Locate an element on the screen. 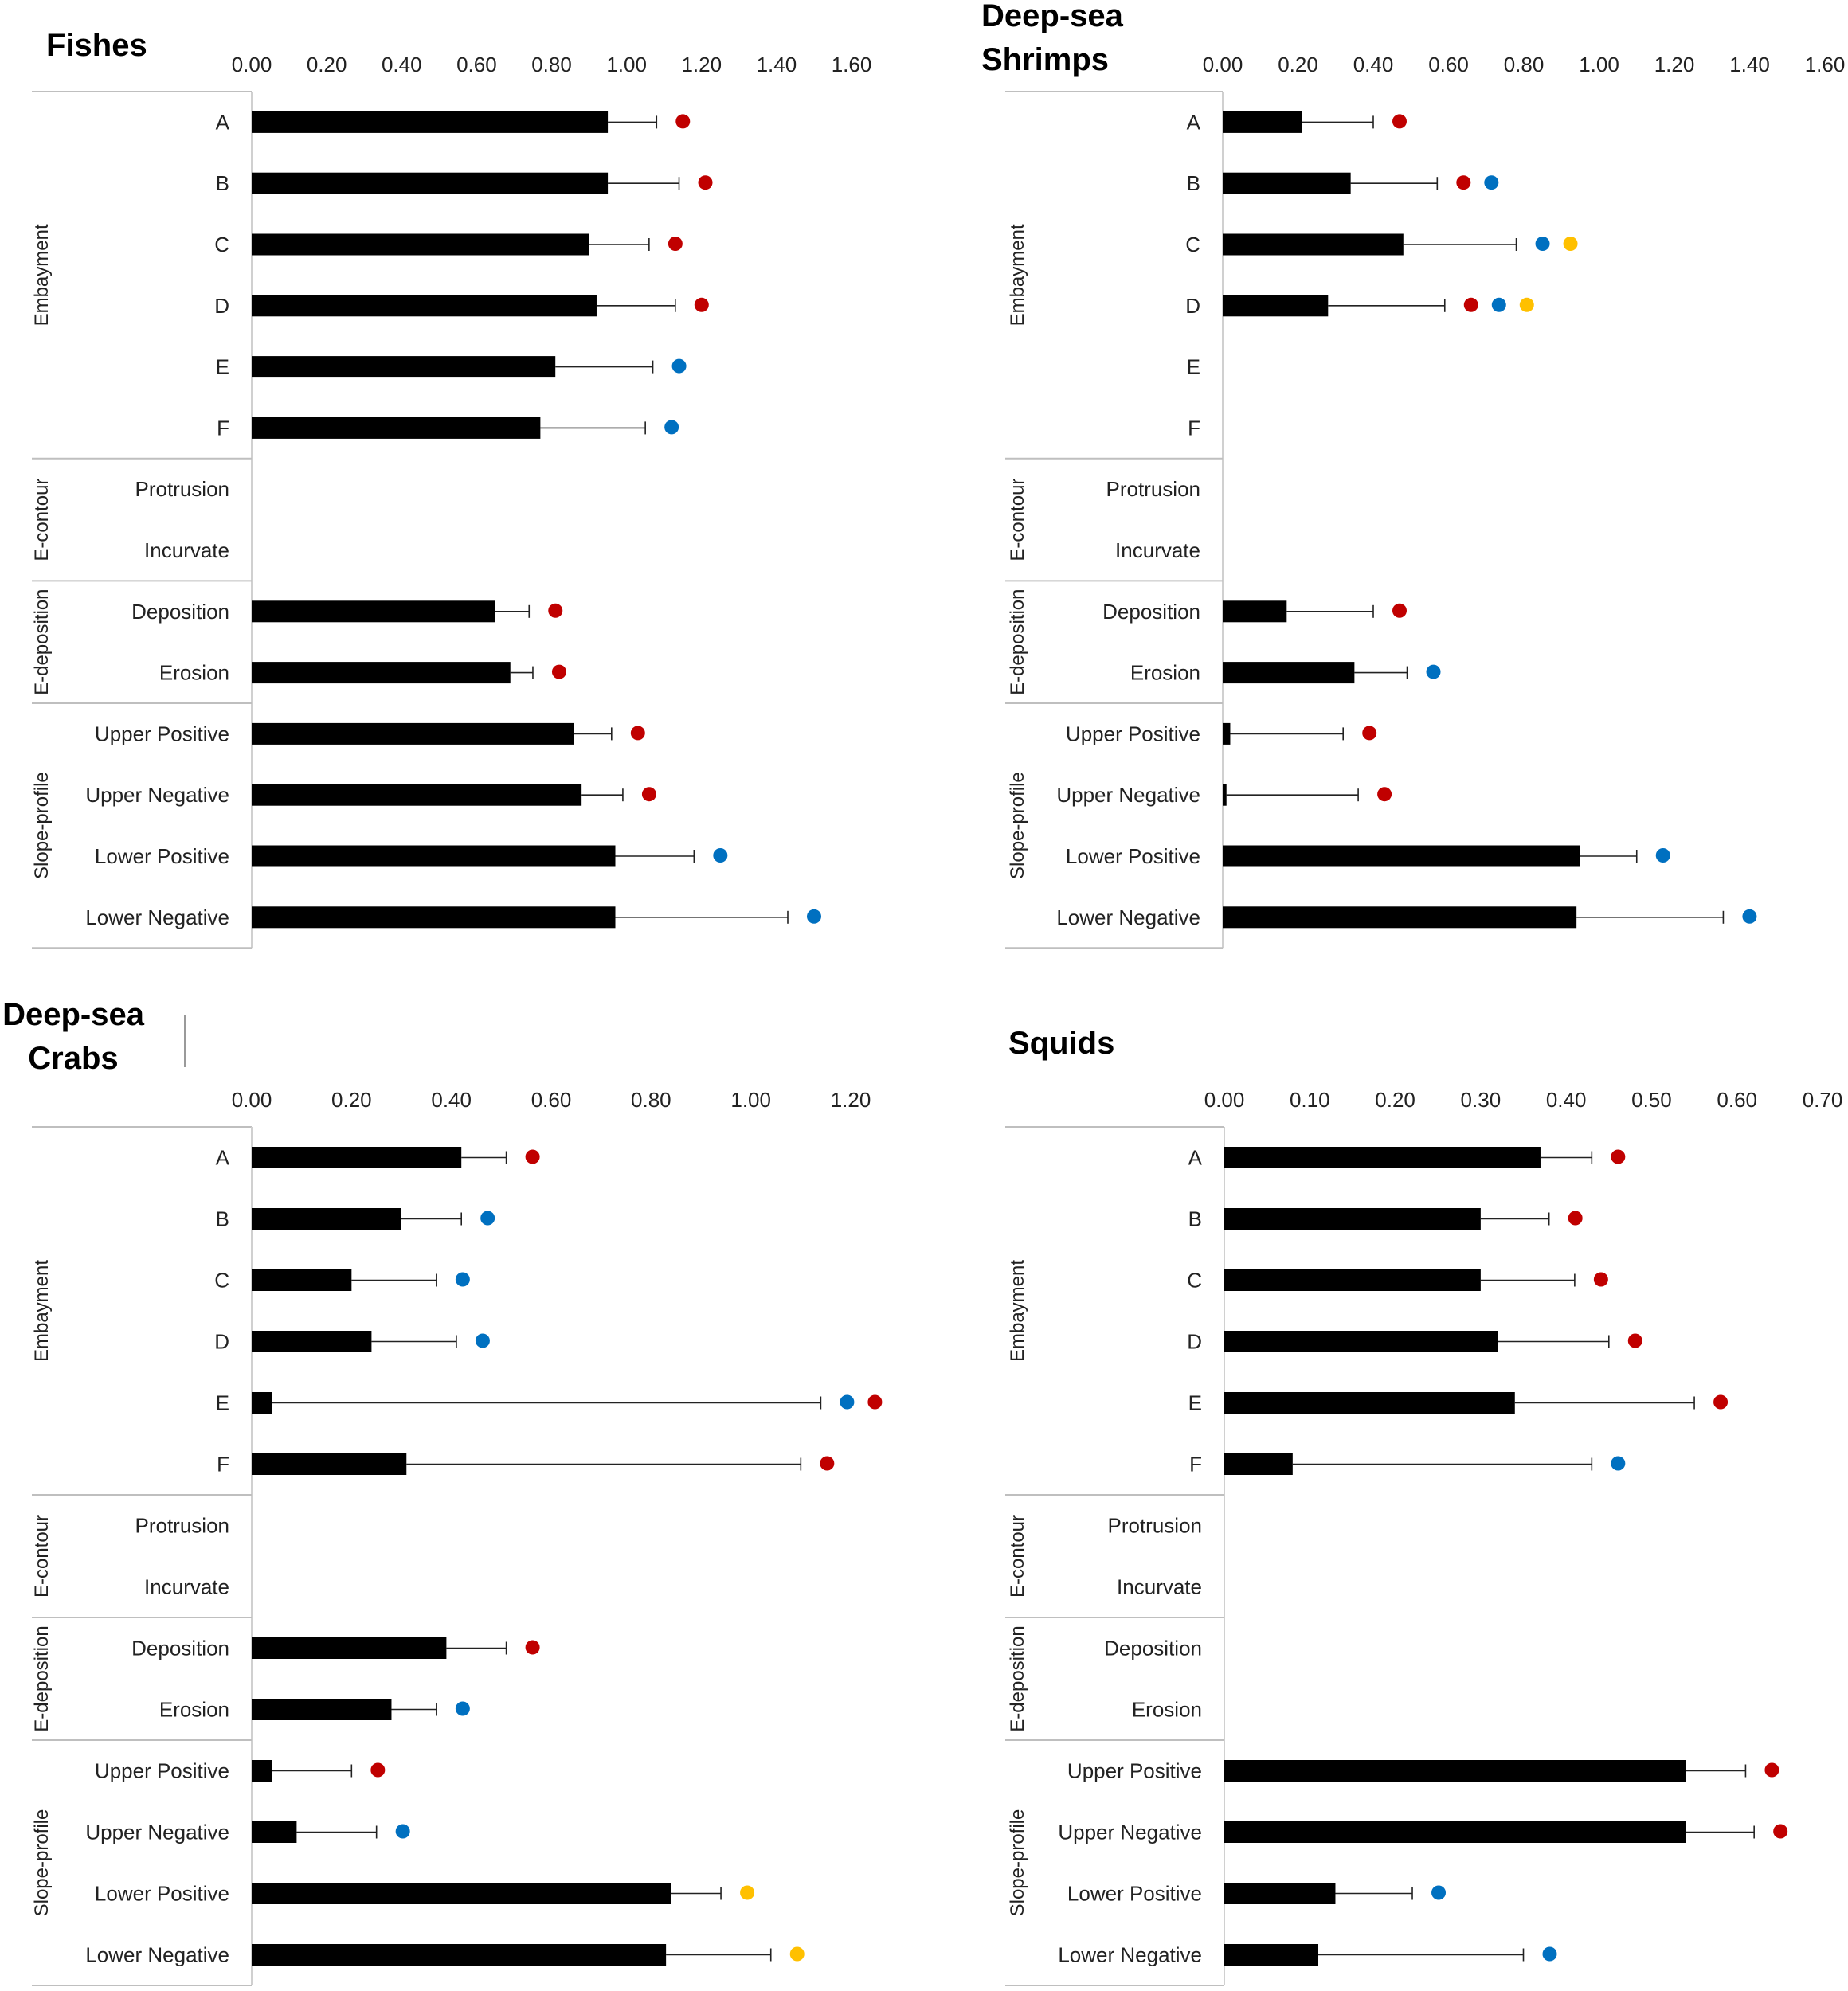 Image resolution: width=1848 pixels, height=1991 pixels. x-tick-label: 1.00 is located at coordinates (1599, 64).